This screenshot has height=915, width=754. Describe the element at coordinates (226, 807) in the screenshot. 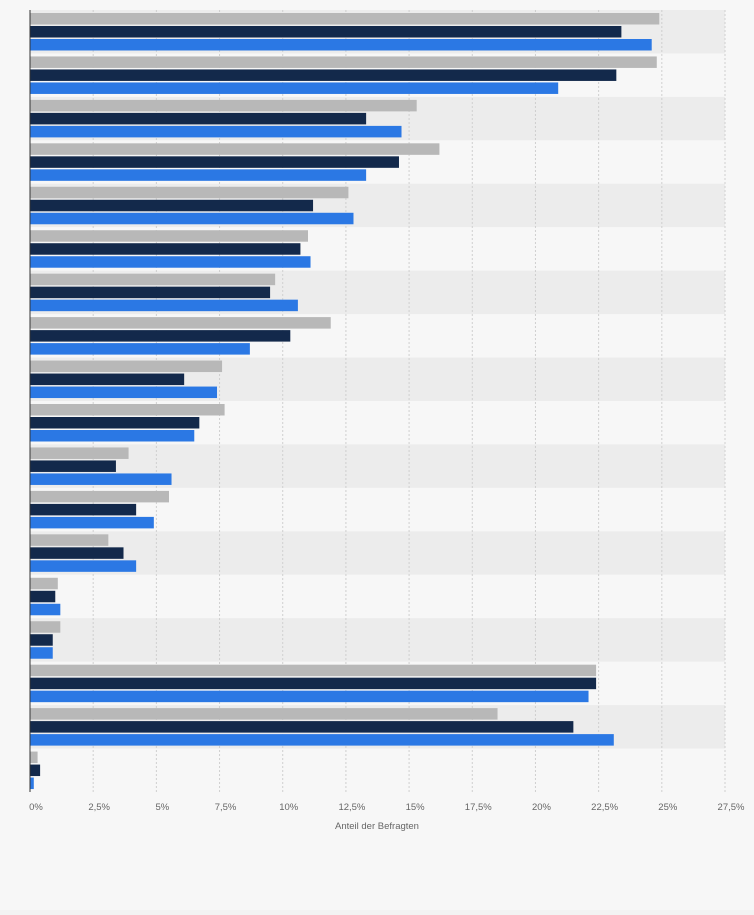

I see `x-tick-label: 7,5%` at that location.